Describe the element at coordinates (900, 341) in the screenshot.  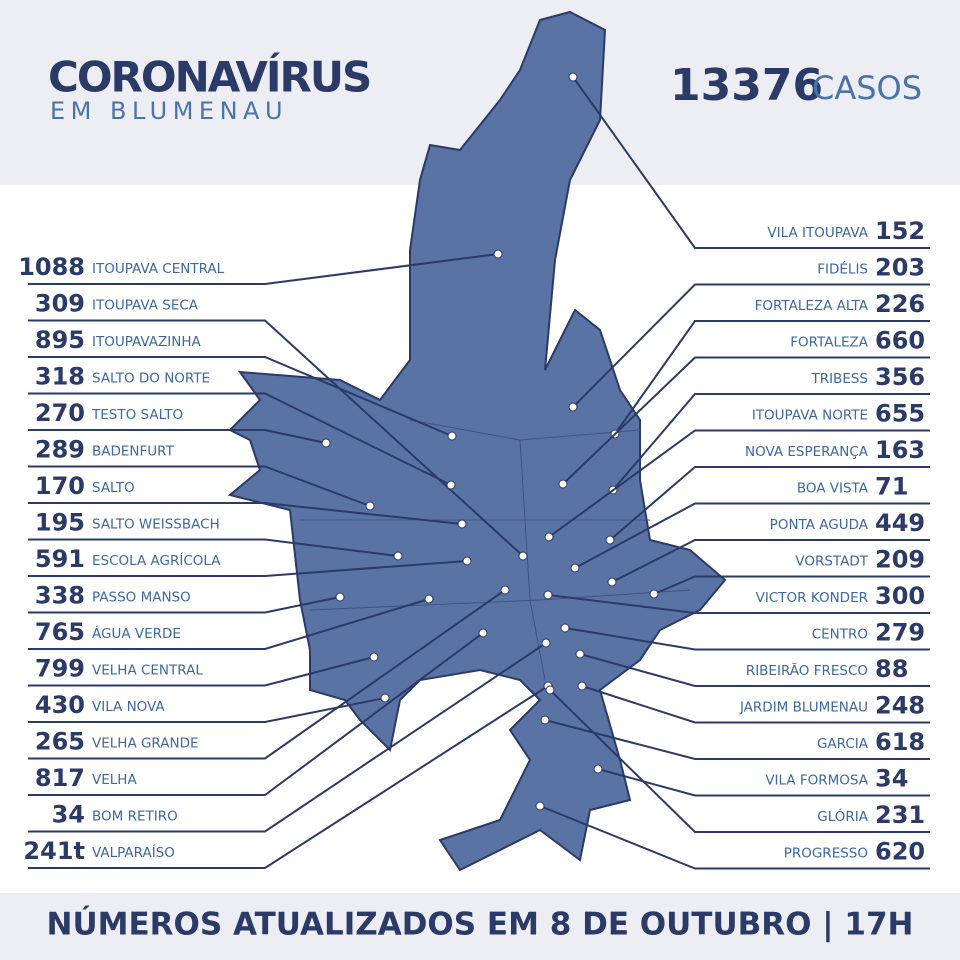
I see `case-count: 660` at that location.